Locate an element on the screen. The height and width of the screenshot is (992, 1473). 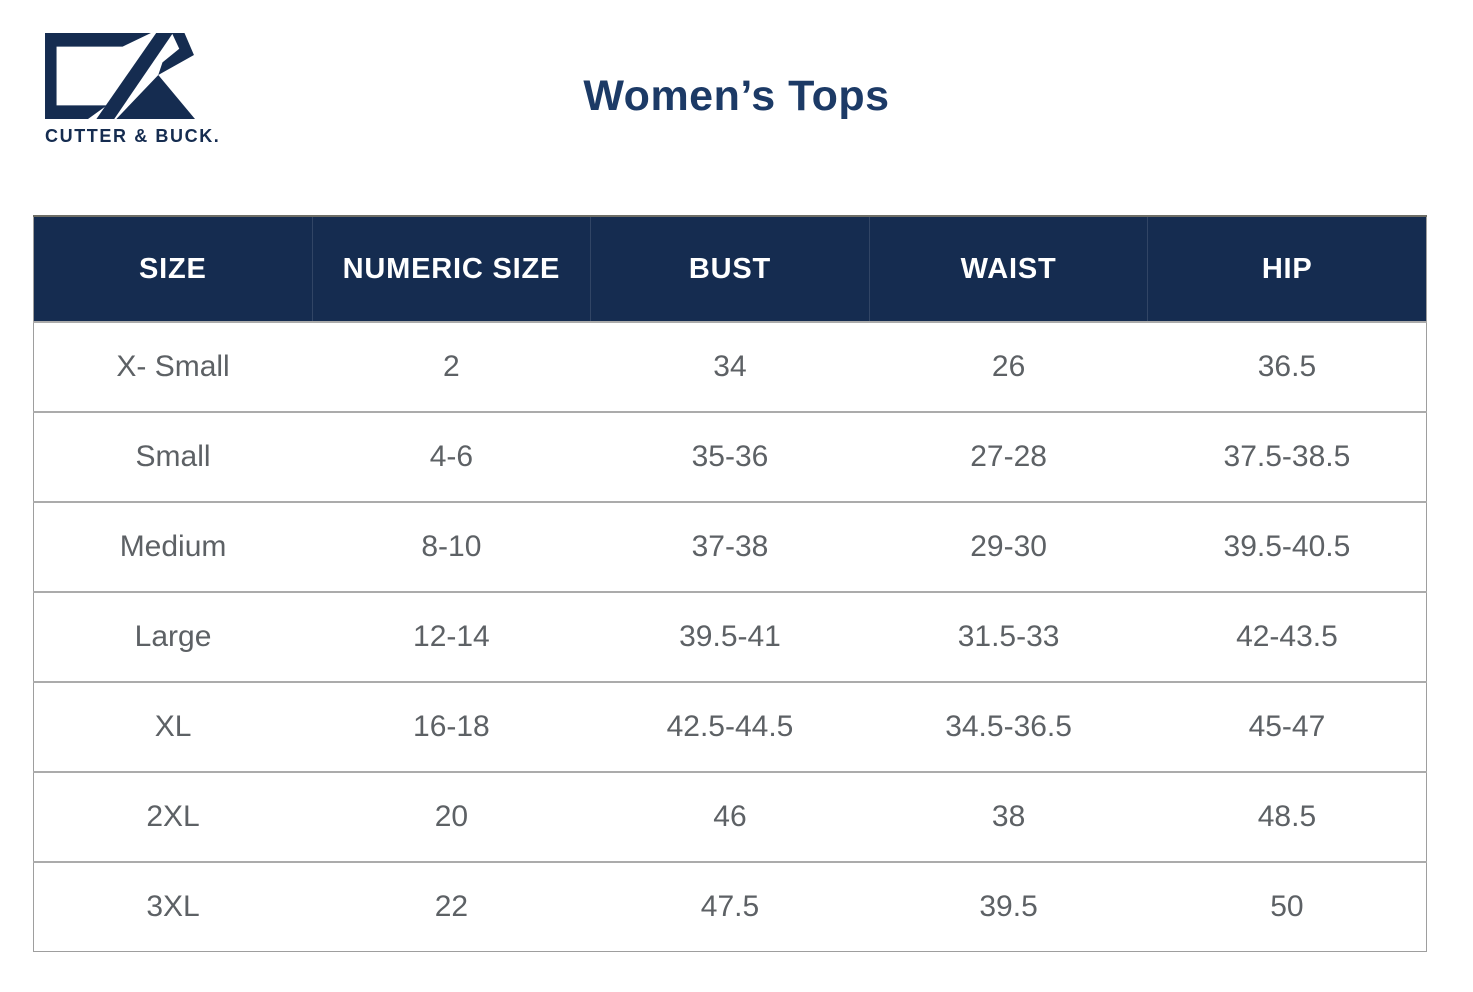
table-row: X- Small 2 34 26 36.5 is located at coordinates (730, 367).